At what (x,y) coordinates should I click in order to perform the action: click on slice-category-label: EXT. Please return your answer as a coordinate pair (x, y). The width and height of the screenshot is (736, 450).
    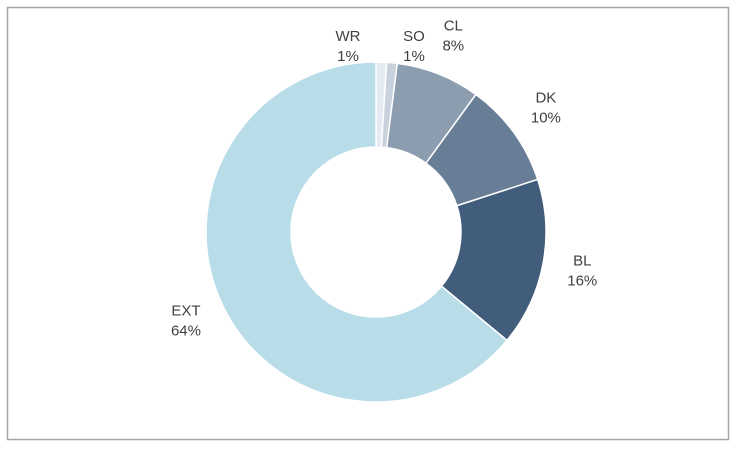
    Looking at the image, I should click on (185, 310).